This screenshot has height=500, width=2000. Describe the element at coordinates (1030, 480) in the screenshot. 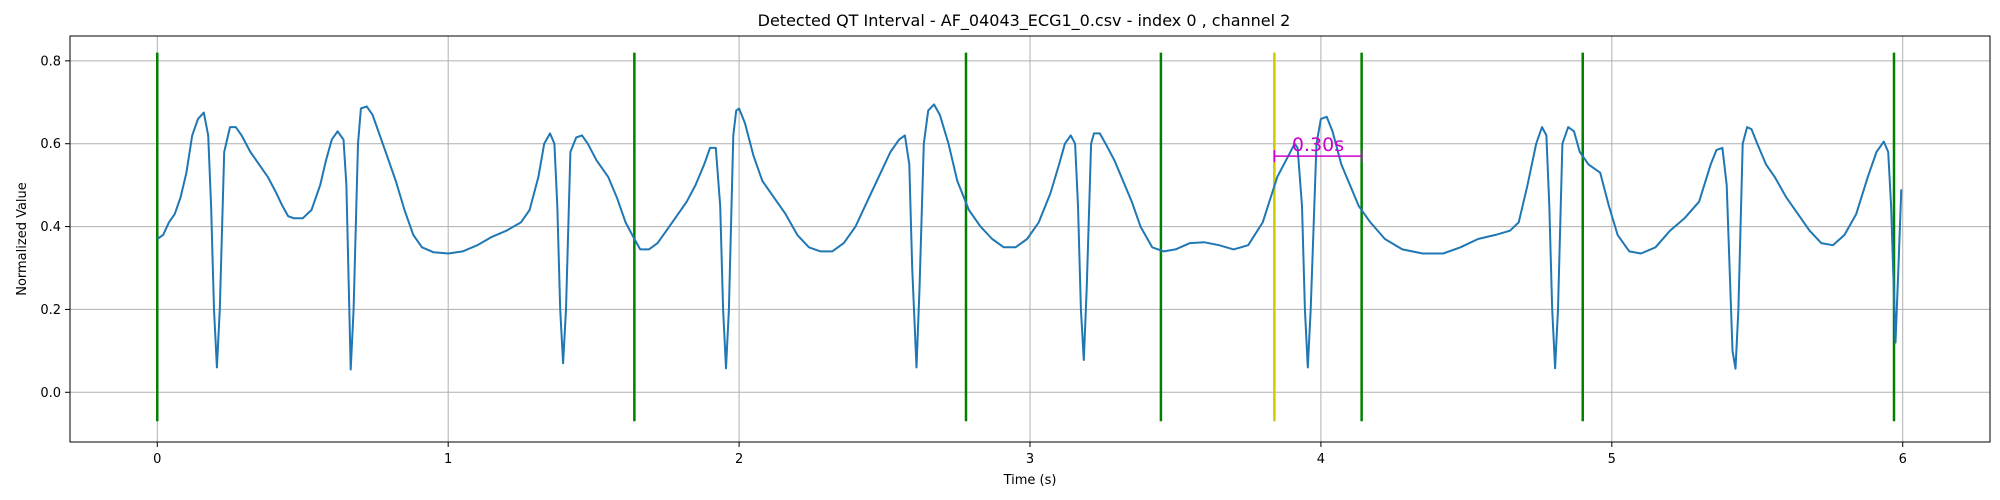

I see `x-axis-label: Time (s)` at that location.